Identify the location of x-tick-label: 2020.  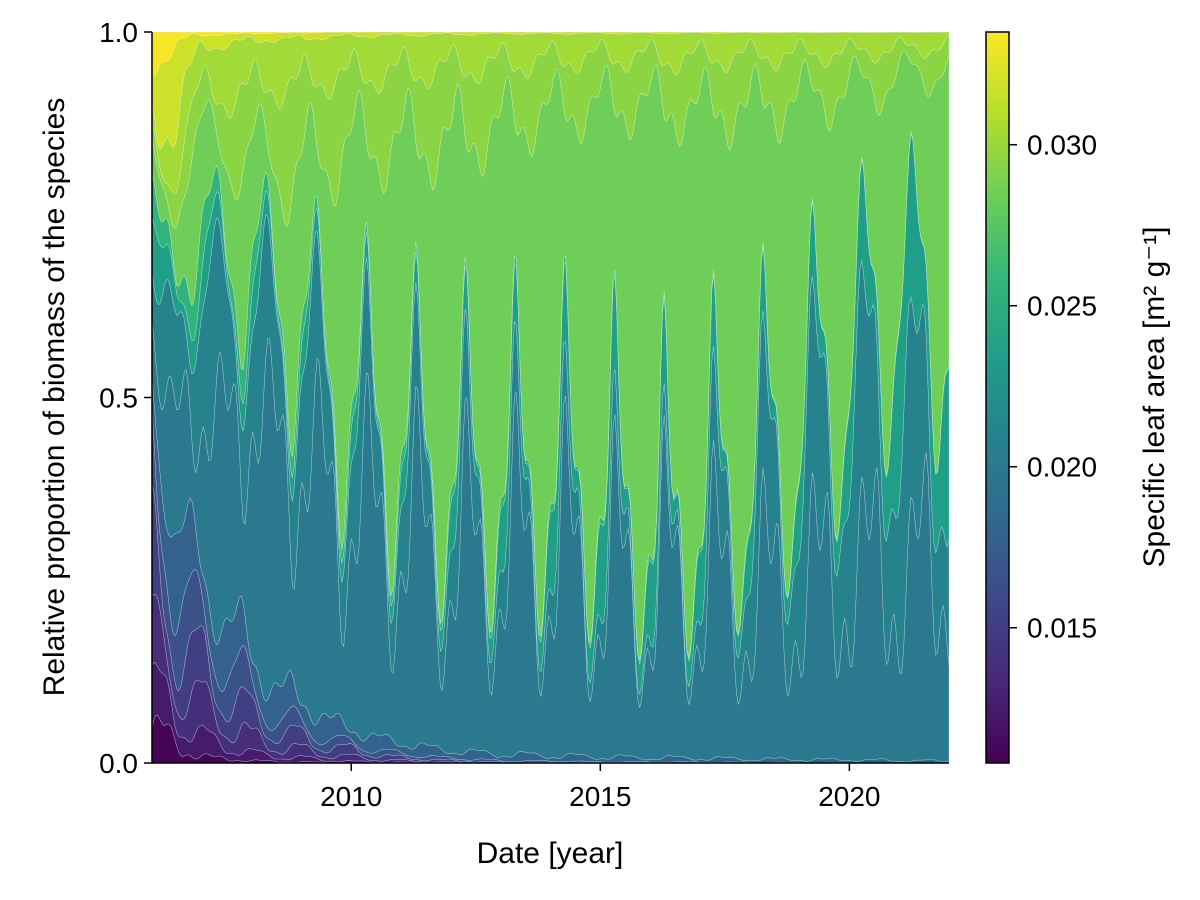
(849, 796).